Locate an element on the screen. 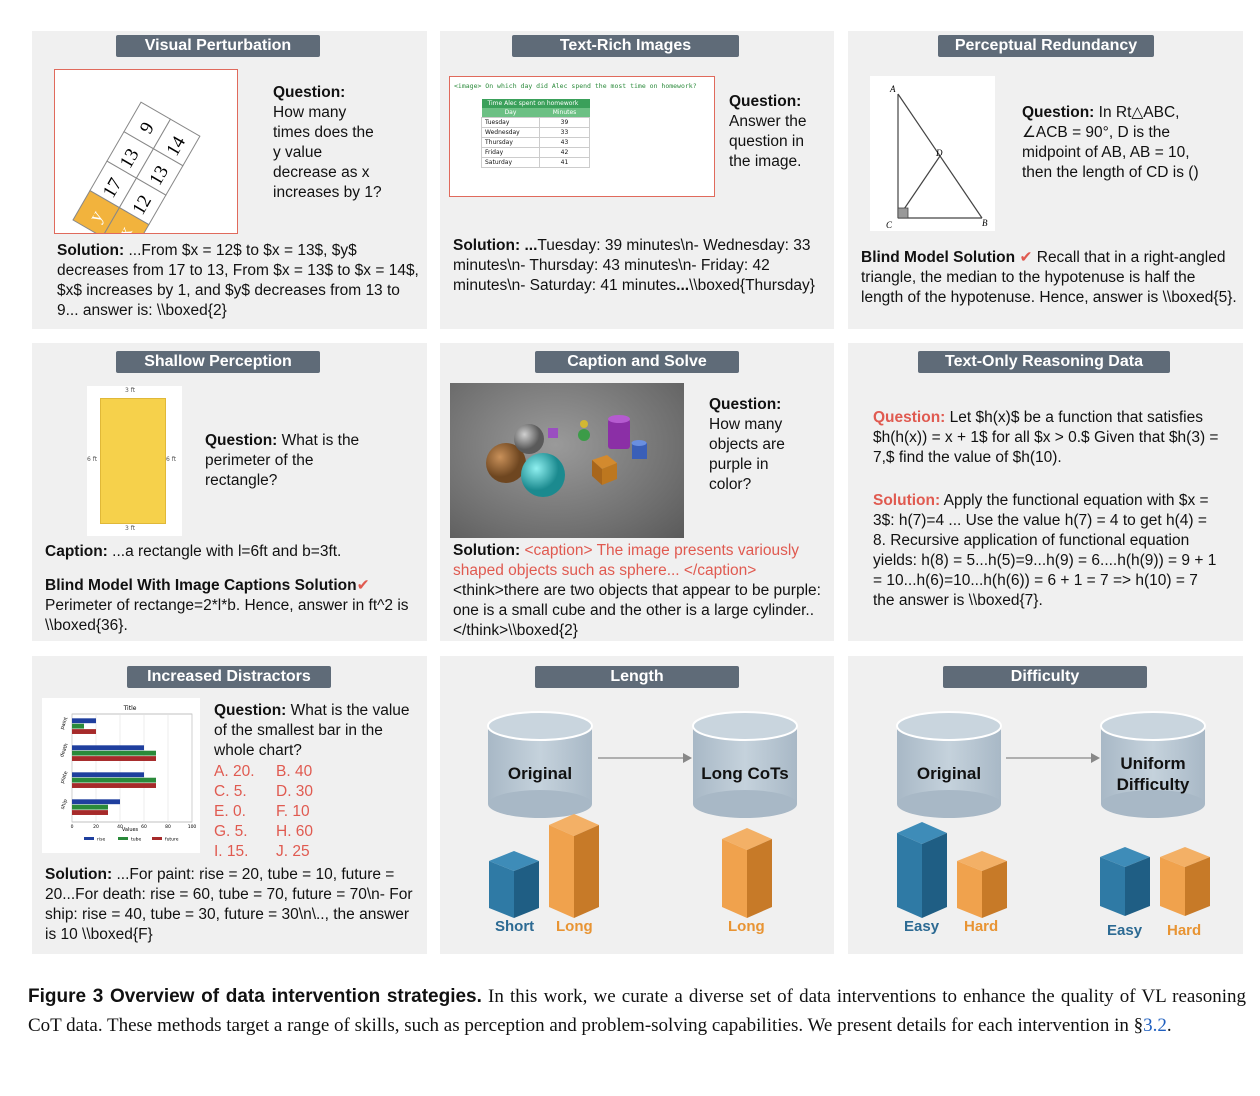 This screenshot has height=1096, width=1260. solution-label: Solution: is located at coordinates (79, 874).